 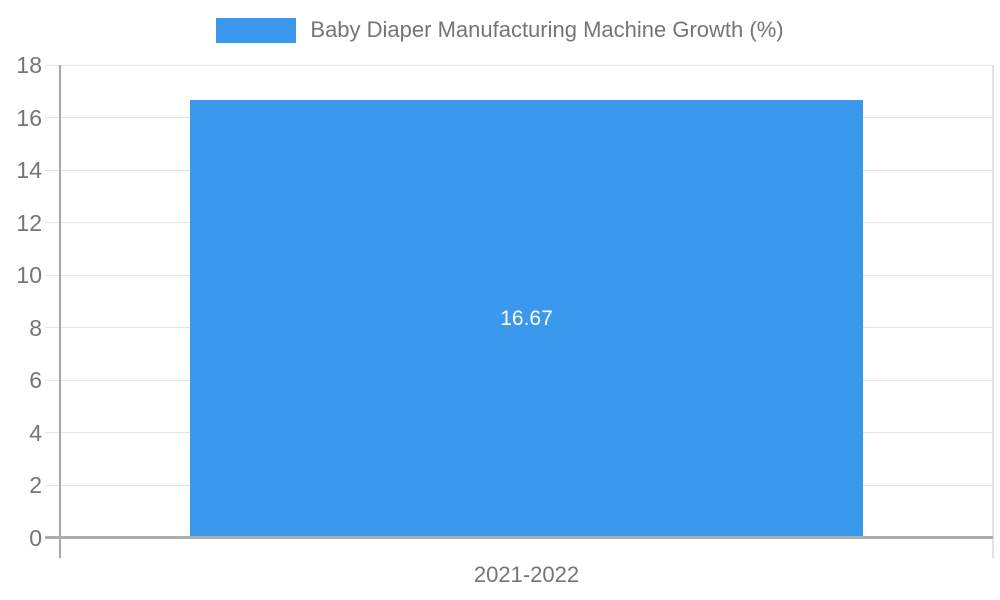 I want to click on bar-value-label: 16.67, so click(x=526, y=318).